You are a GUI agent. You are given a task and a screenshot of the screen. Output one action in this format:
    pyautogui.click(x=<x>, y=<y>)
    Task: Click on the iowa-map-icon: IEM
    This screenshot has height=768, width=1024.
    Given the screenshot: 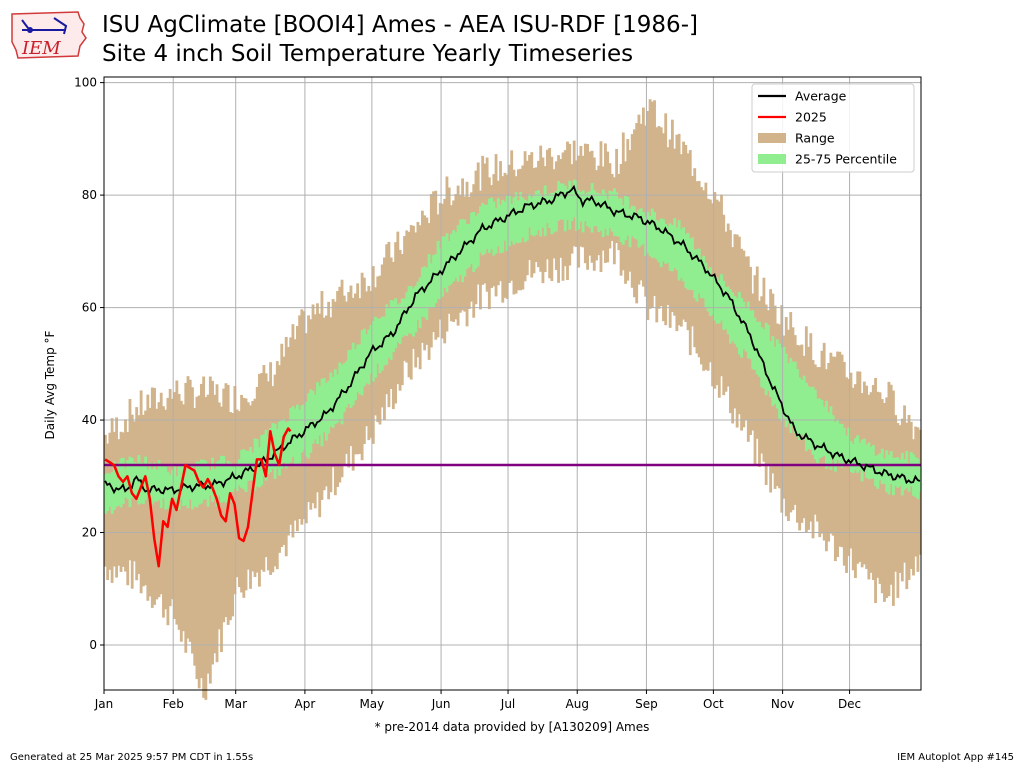 What is the action you would take?
    pyautogui.click(x=49, y=35)
    